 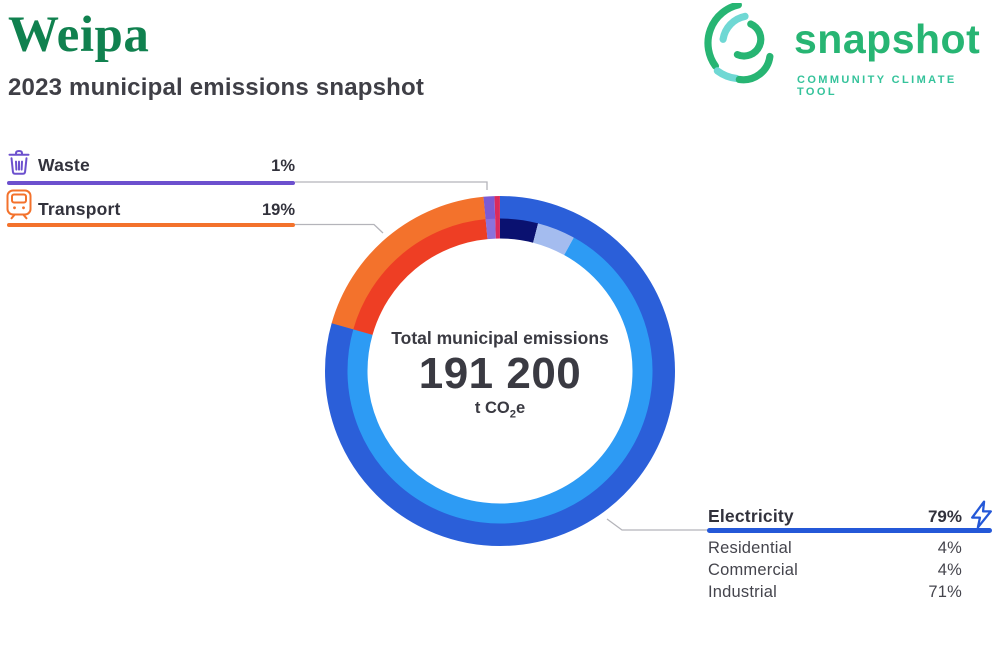 I want to click on residential-label: Residential, so click(x=750, y=548).